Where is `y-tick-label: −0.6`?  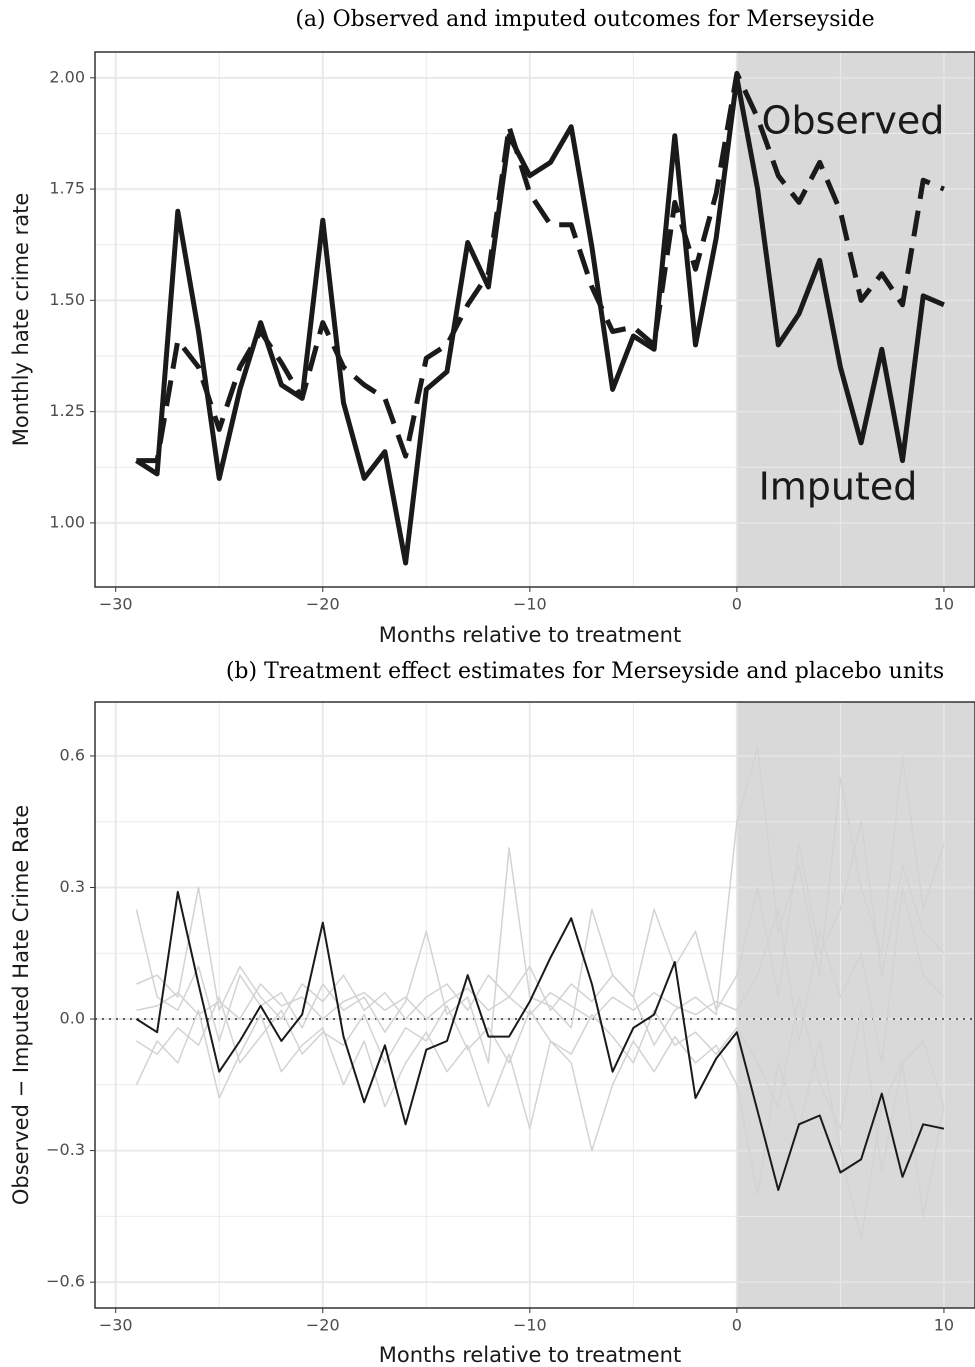 y-tick-label: −0.6 is located at coordinates (65, 1281).